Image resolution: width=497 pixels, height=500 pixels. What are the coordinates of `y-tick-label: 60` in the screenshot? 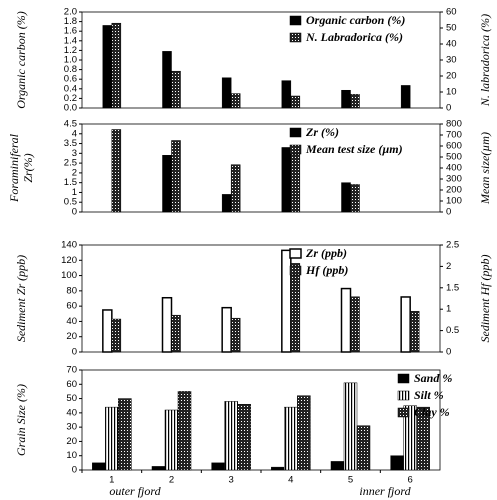 It's located at (71, 306).